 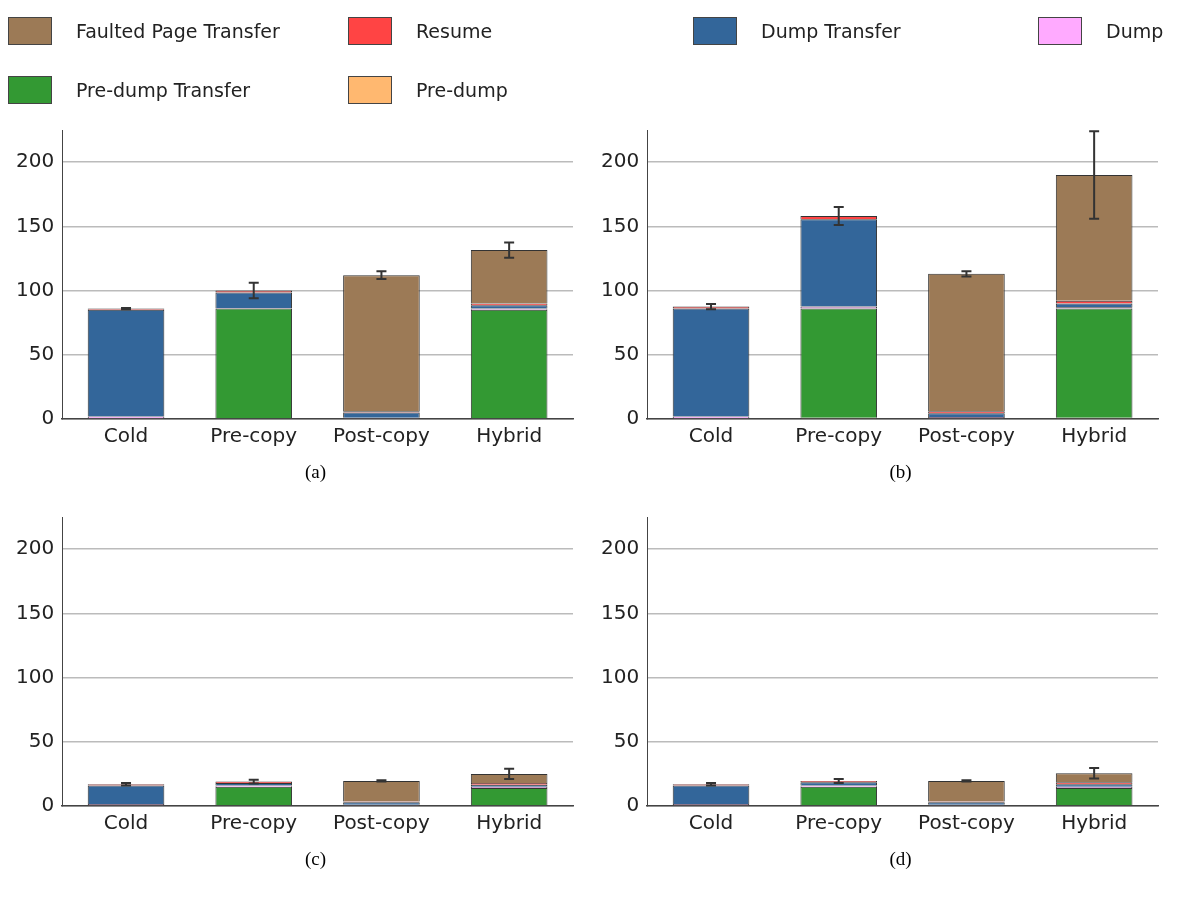 I want to click on legend-label: Resume, so click(x=454, y=30).